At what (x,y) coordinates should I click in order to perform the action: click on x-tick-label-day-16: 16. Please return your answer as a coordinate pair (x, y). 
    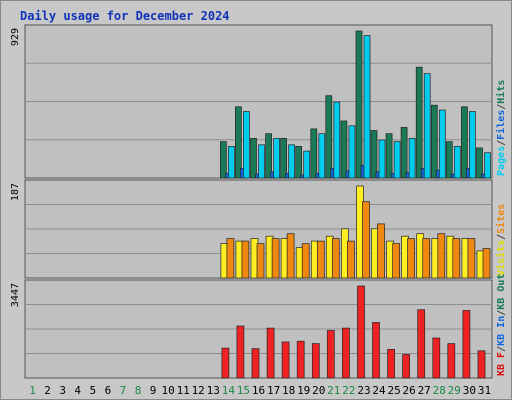
    Looking at the image, I should click on (258, 390).